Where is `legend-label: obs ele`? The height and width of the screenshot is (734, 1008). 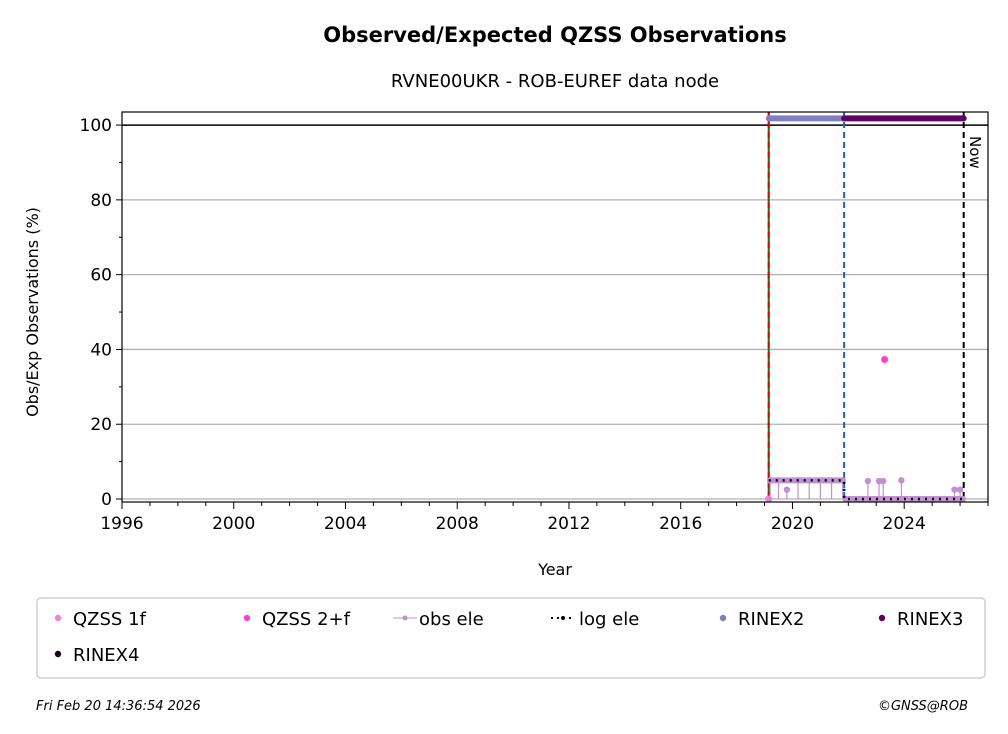
legend-label: obs ele is located at coordinates (451, 619).